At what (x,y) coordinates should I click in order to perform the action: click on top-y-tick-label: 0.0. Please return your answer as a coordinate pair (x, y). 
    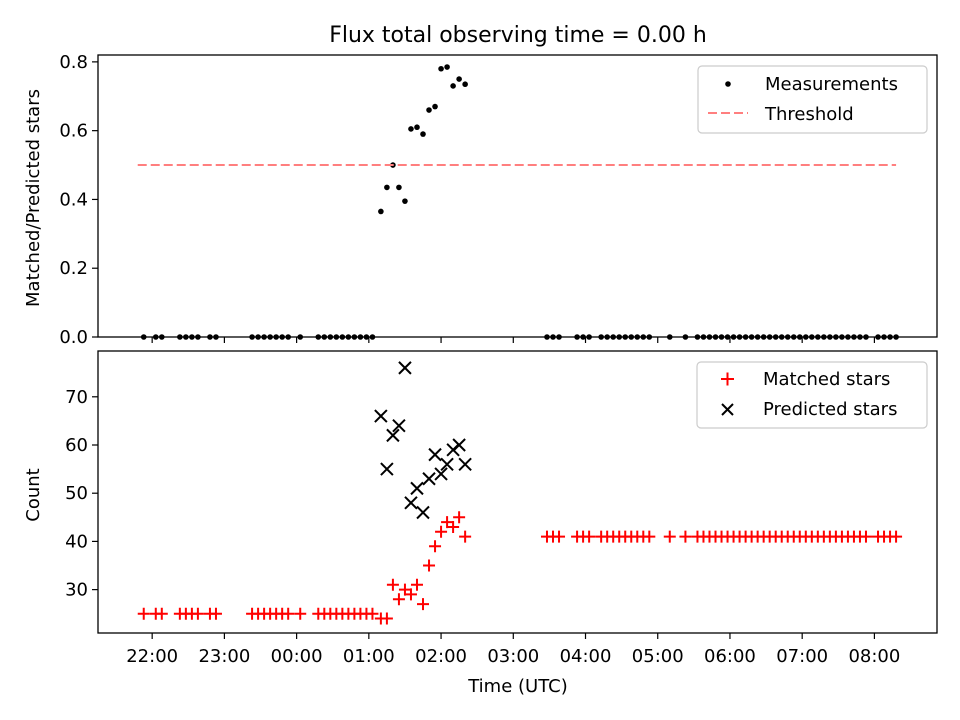
    Looking at the image, I should click on (73, 337).